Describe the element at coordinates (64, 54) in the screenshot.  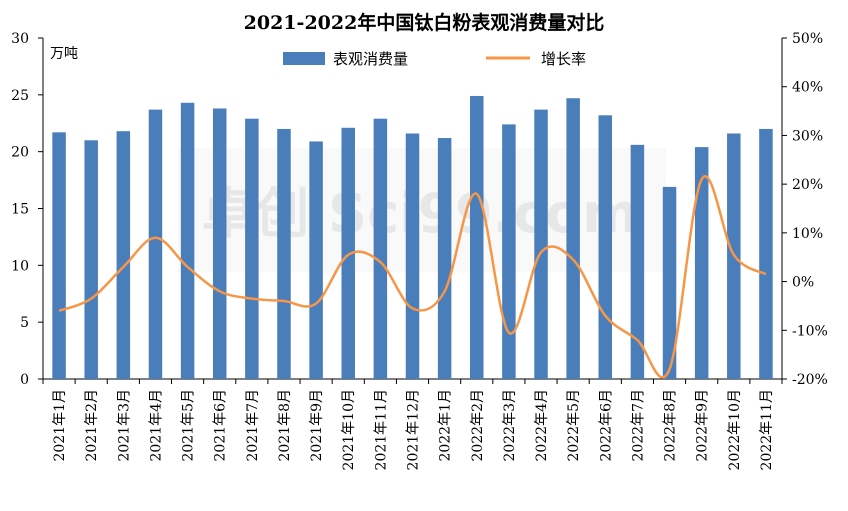
I see `y-left-unit: 万吨` at that location.